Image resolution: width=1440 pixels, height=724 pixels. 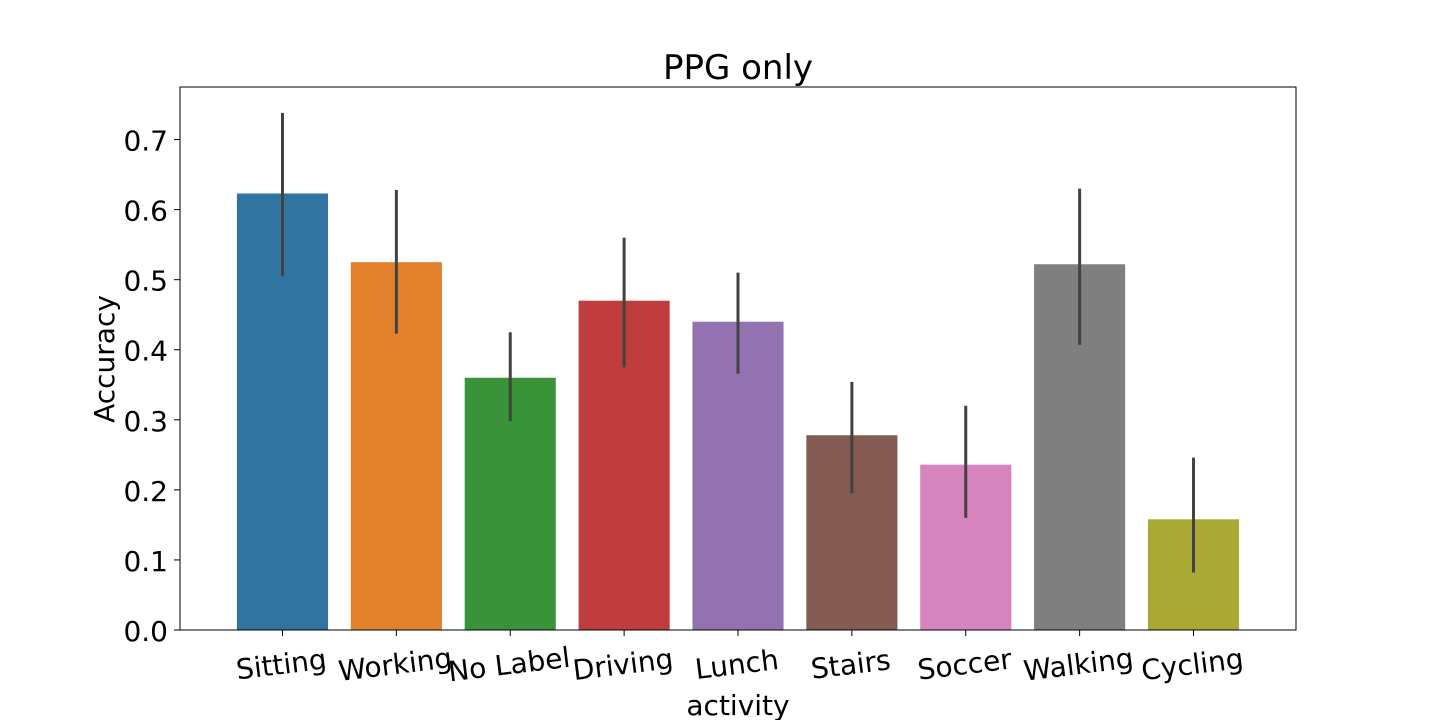 What do you see at coordinates (738, 68) in the screenshot?
I see `chart-title: PPG only` at bounding box center [738, 68].